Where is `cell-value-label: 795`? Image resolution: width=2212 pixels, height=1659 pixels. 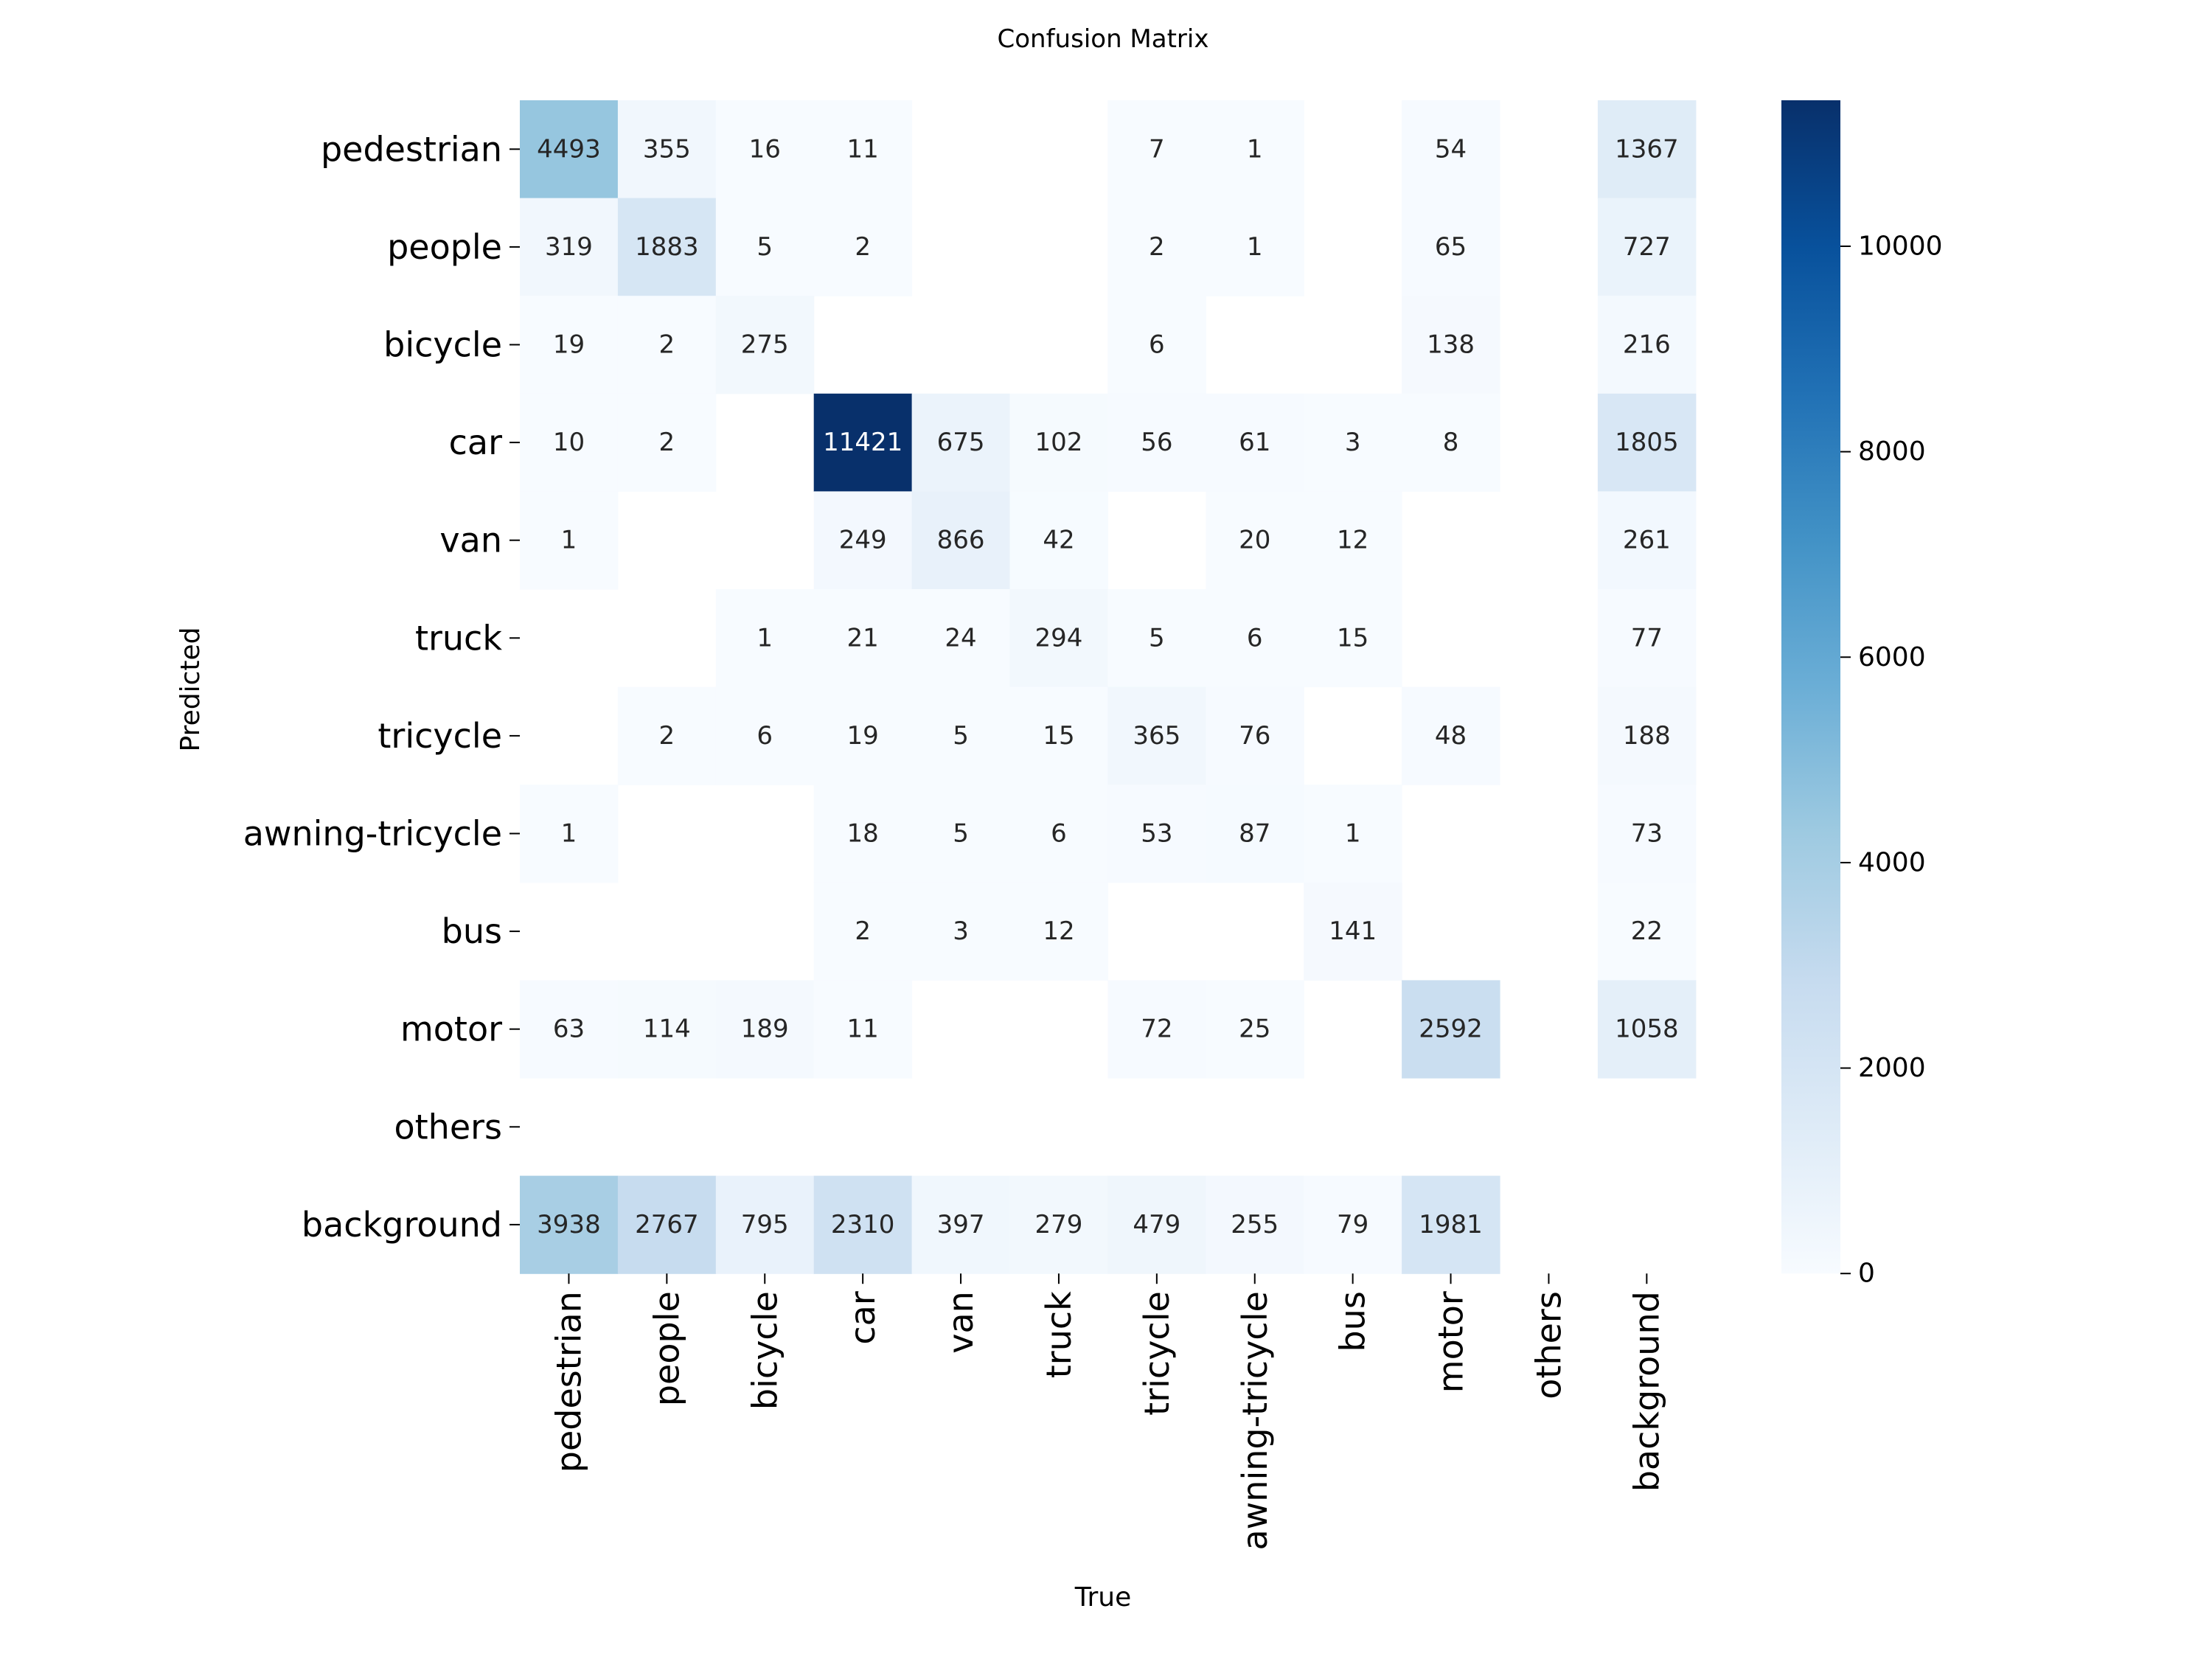
cell-value-label: 795 is located at coordinates (765, 1224).